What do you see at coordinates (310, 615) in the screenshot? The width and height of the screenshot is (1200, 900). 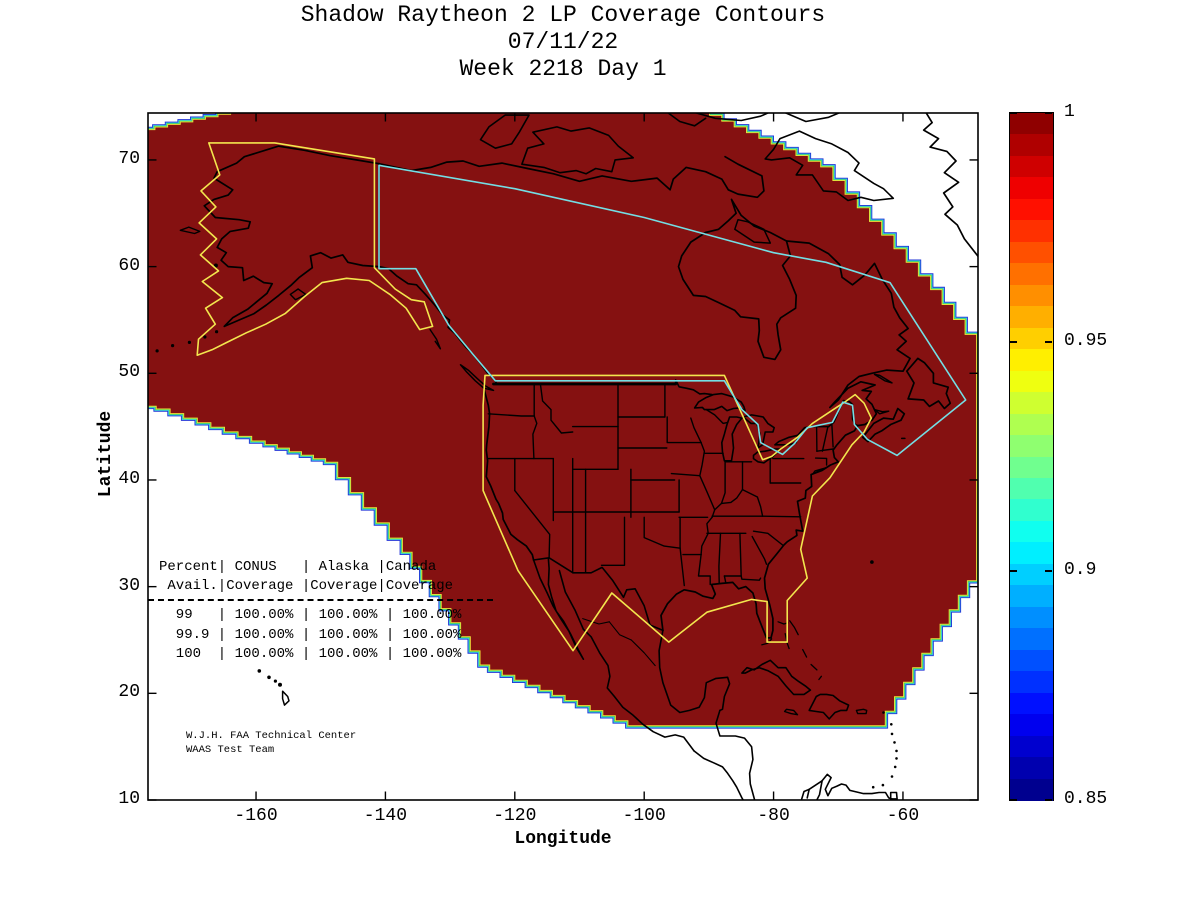 I see `coverage-table-row: 99 | 100.00% | 100.00% | 100.00%` at bounding box center [310, 615].